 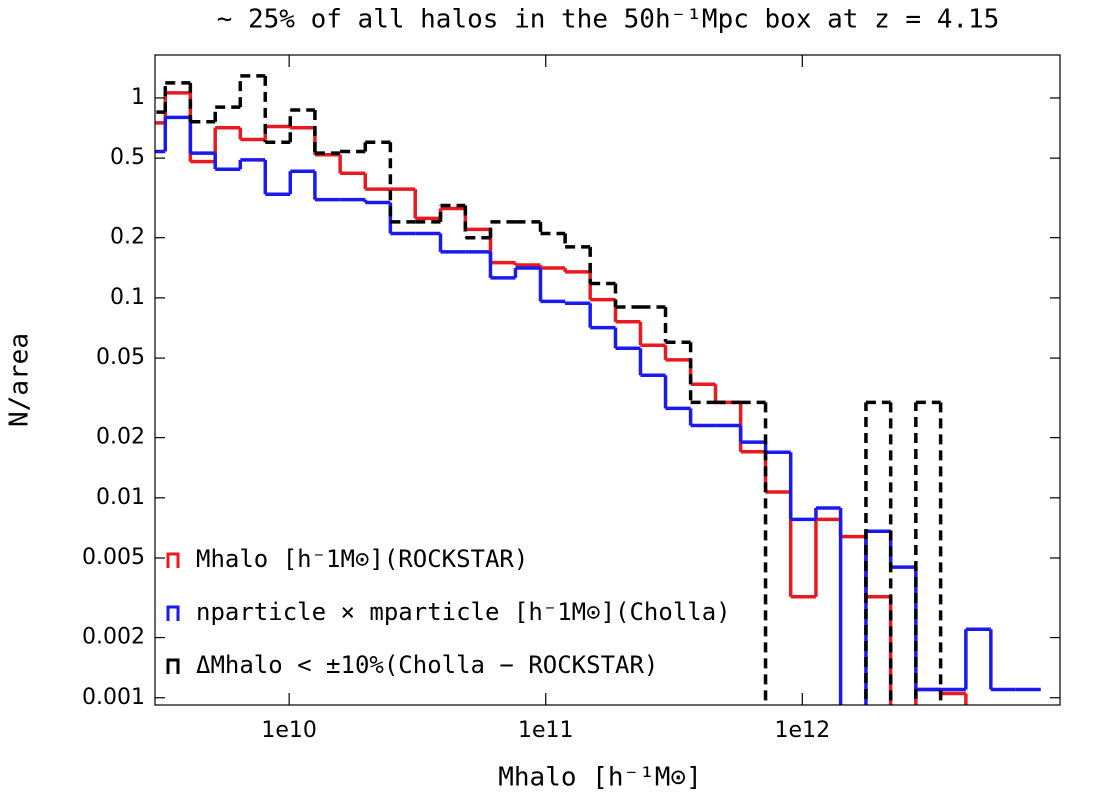 What do you see at coordinates (127, 157) in the screenshot?
I see `y-tick-label: 0.5` at bounding box center [127, 157].